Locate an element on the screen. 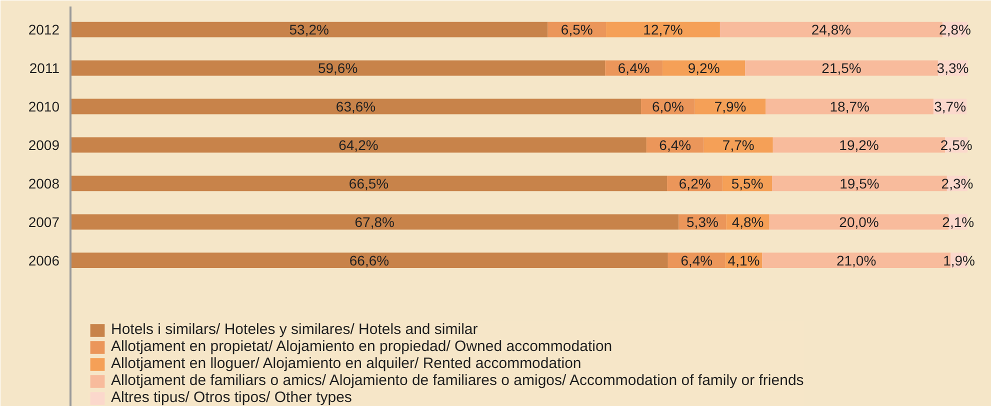  y-tick-label: 2011 is located at coordinates (44, 68).